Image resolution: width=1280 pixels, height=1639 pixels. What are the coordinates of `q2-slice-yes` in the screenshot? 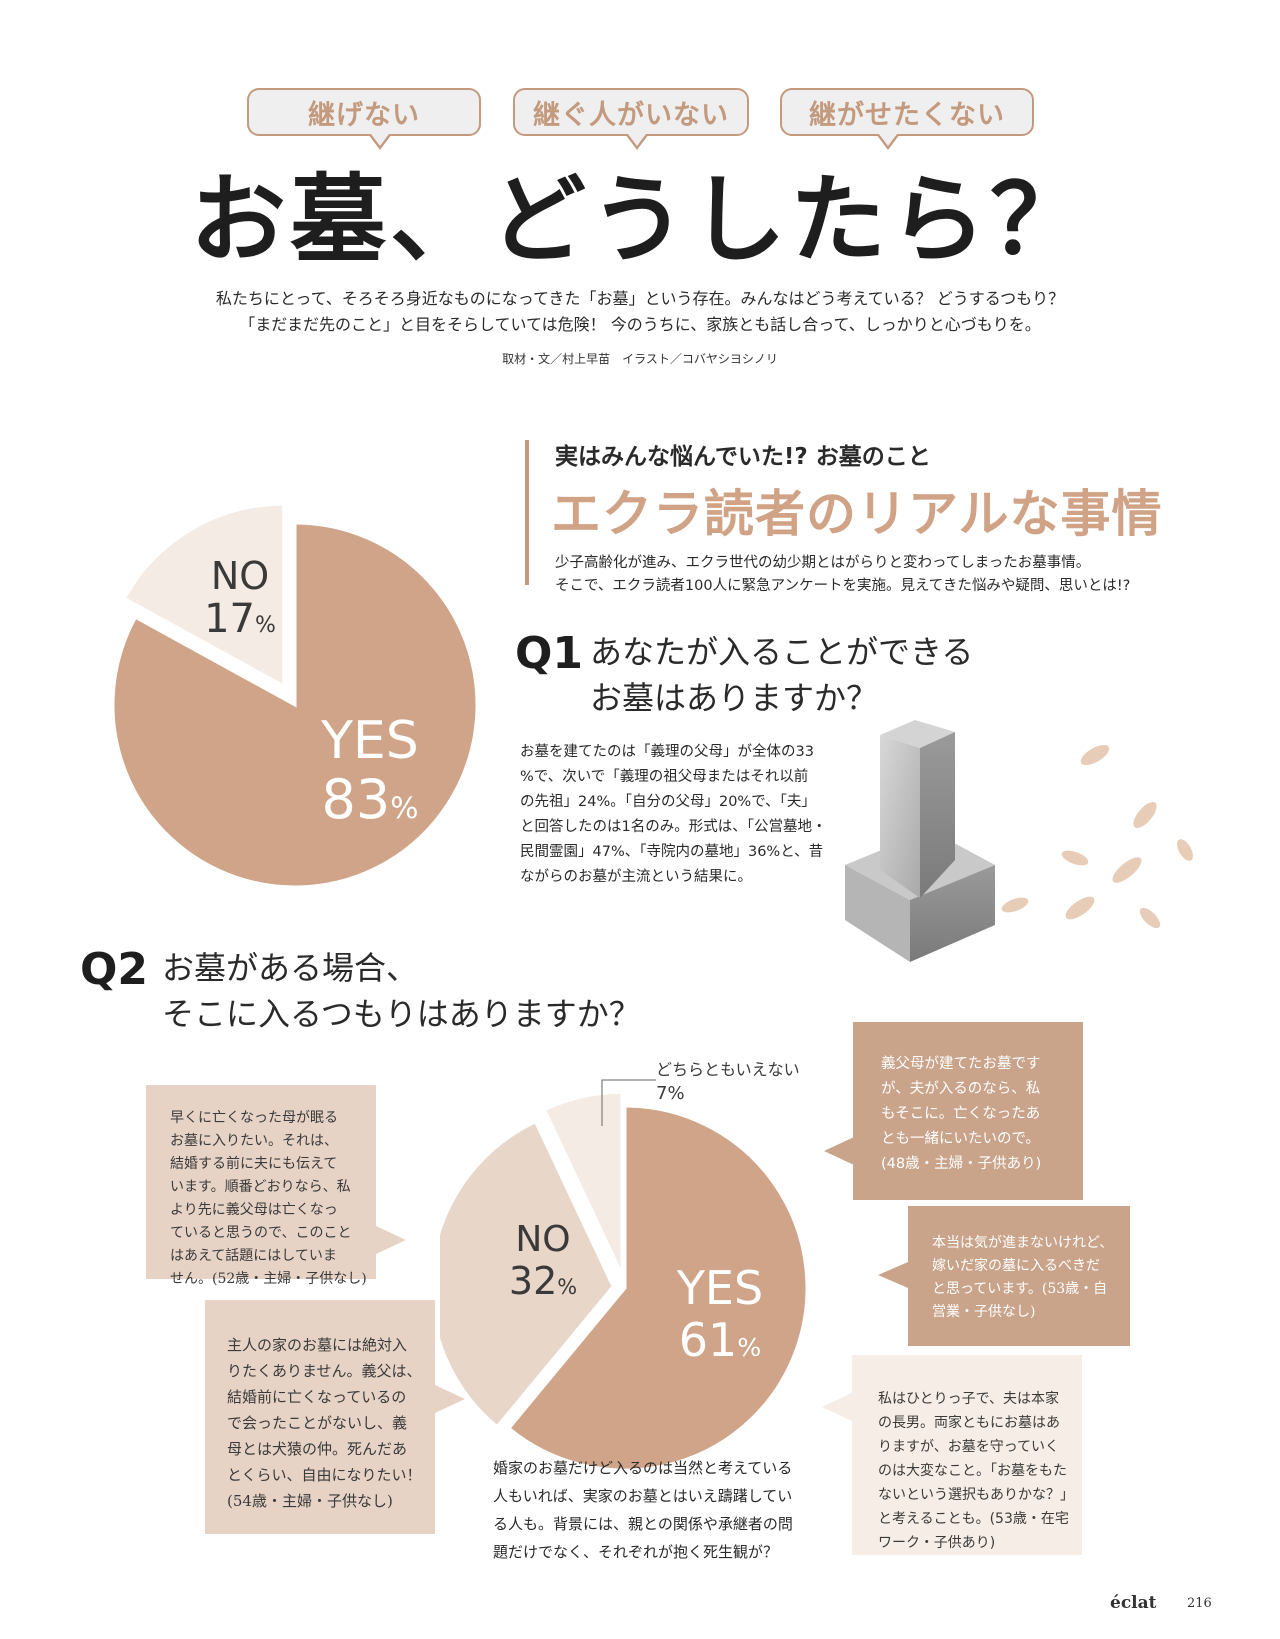 It's located at (657, 1288).